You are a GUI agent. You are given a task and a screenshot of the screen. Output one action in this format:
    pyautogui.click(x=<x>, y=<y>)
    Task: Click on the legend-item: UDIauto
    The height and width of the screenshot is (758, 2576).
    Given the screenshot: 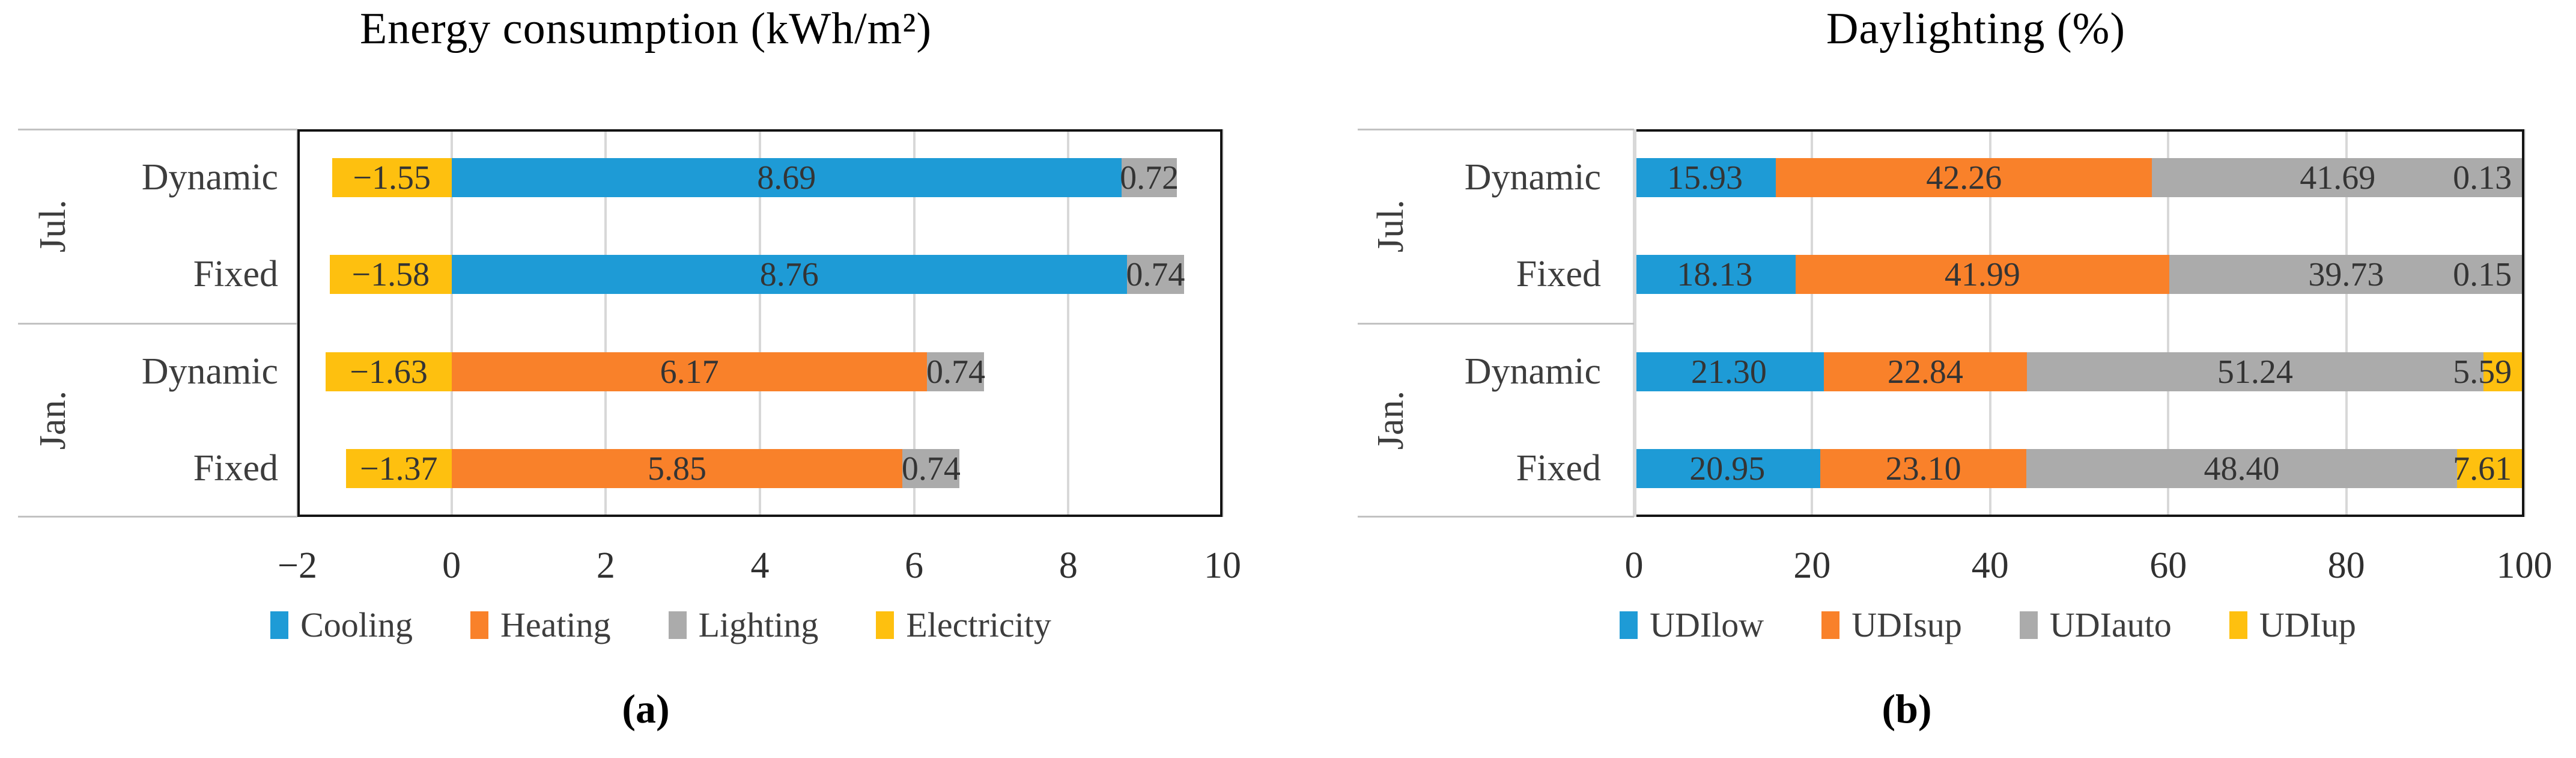 What is the action you would take?
    pyautogui.click(x=2095, y=624)
    